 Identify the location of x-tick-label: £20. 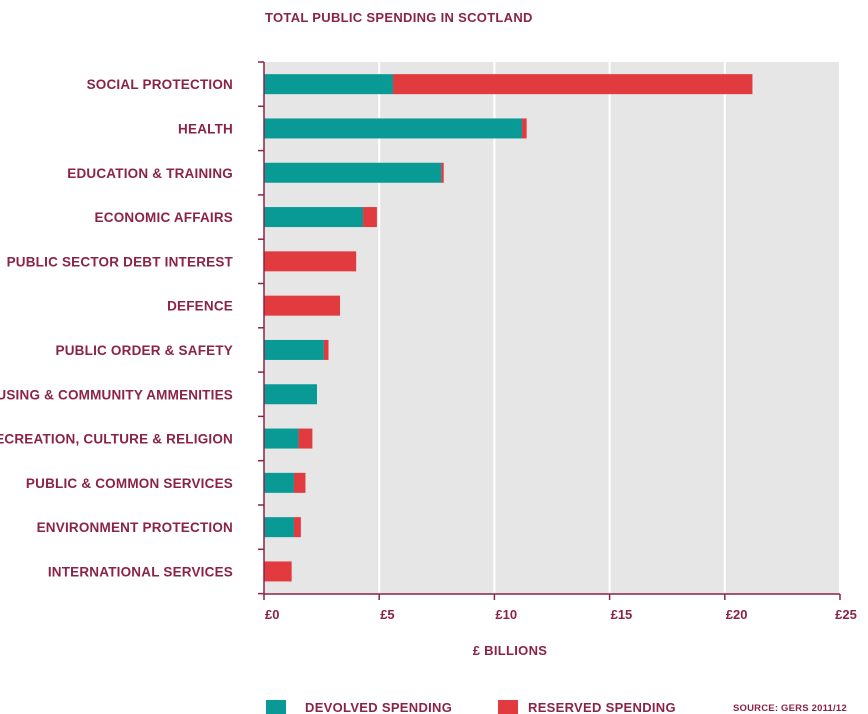
(737, 614).